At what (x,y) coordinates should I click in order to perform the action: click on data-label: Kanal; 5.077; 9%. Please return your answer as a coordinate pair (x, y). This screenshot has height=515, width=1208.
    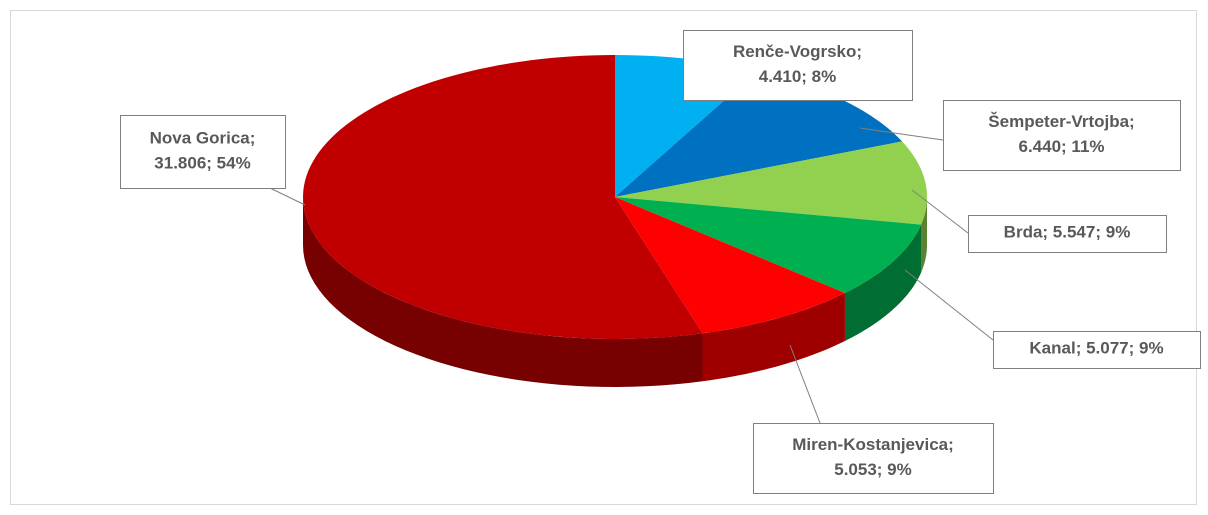
    Looking at the image, I should click on (1096, 348).